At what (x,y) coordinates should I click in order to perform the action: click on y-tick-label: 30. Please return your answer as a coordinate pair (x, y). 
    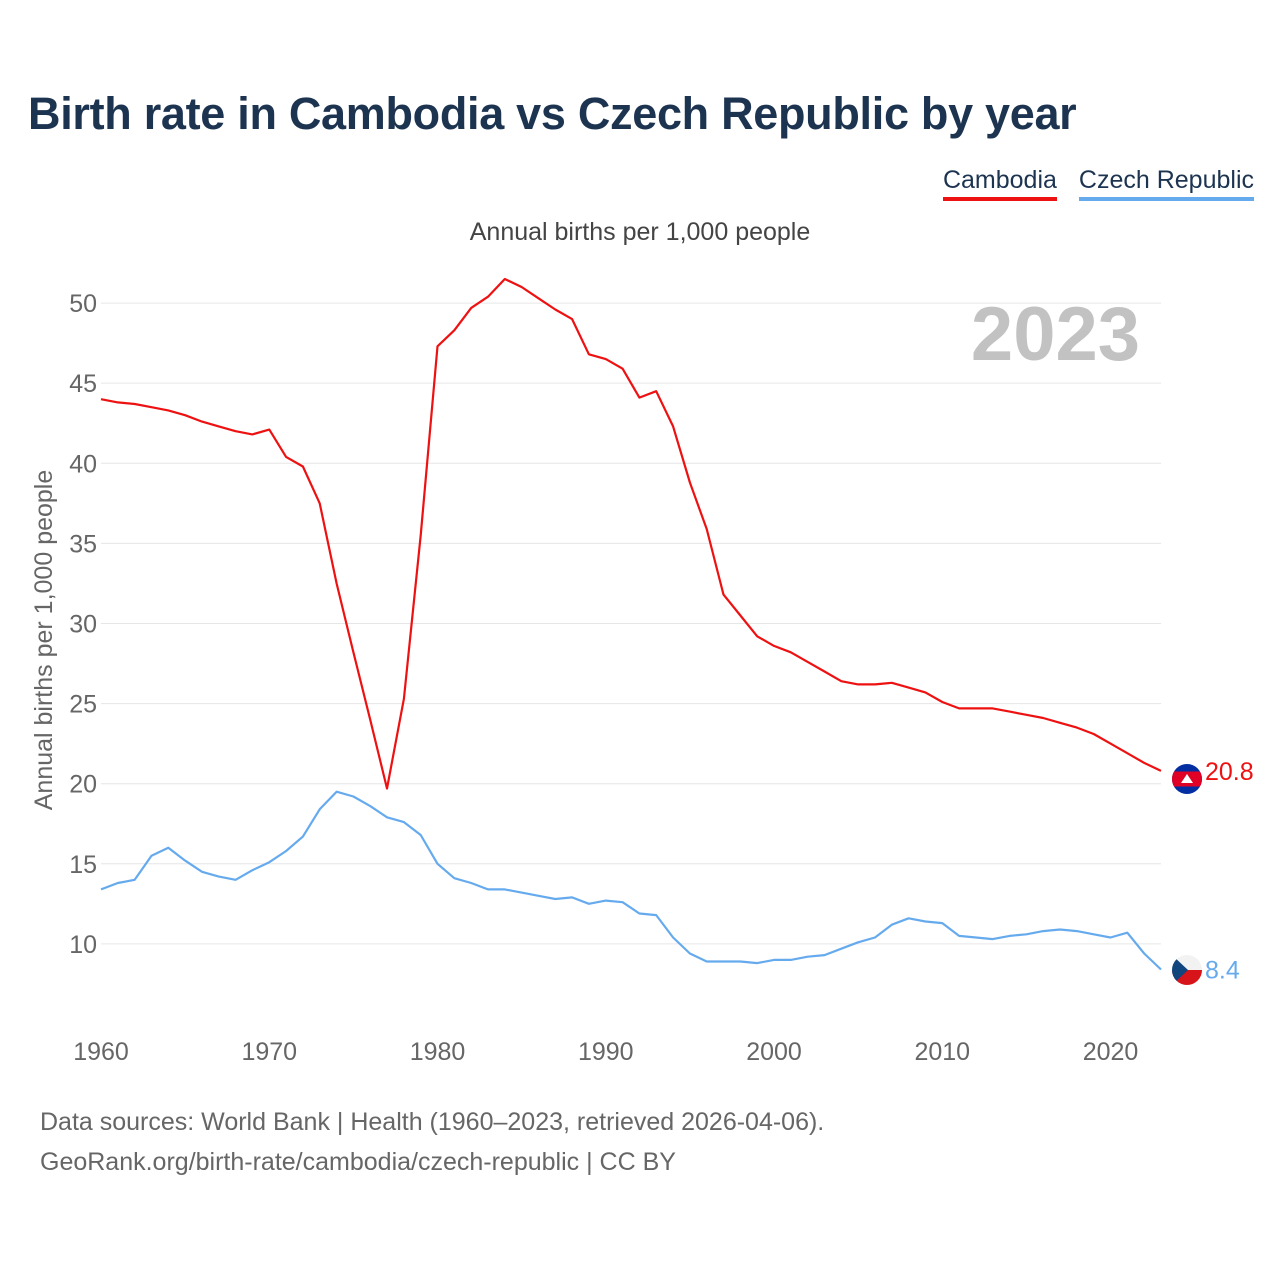
    Looking at the image, I should click on (83, 624).